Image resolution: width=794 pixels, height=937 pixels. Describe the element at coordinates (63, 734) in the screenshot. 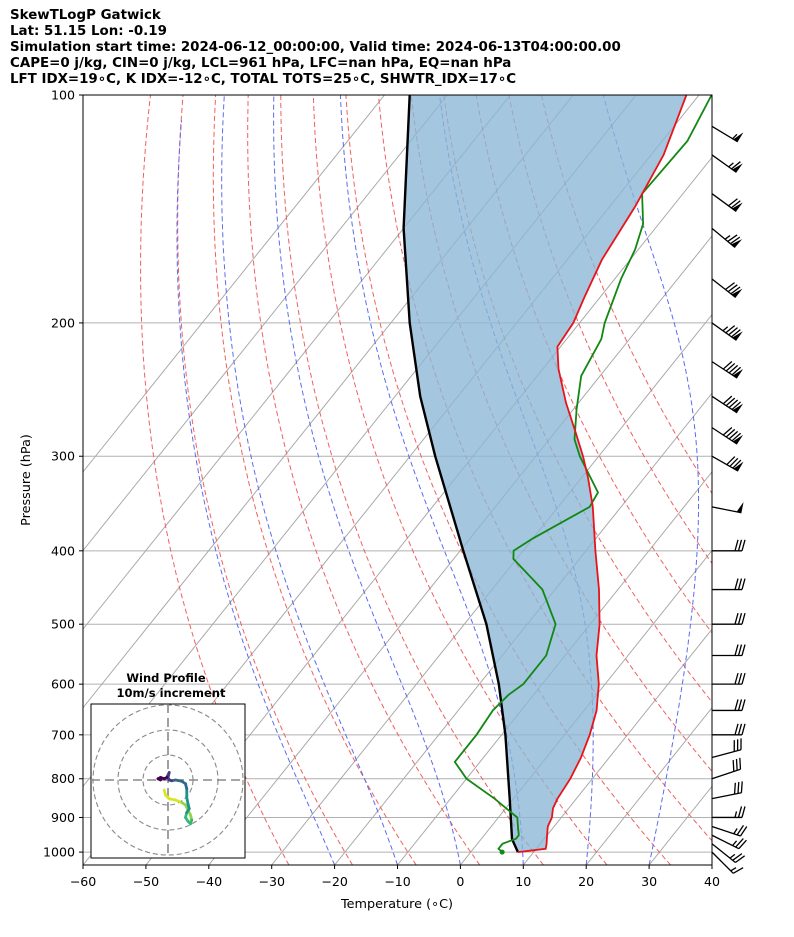

I see `y-tick-label: 700` at that location.